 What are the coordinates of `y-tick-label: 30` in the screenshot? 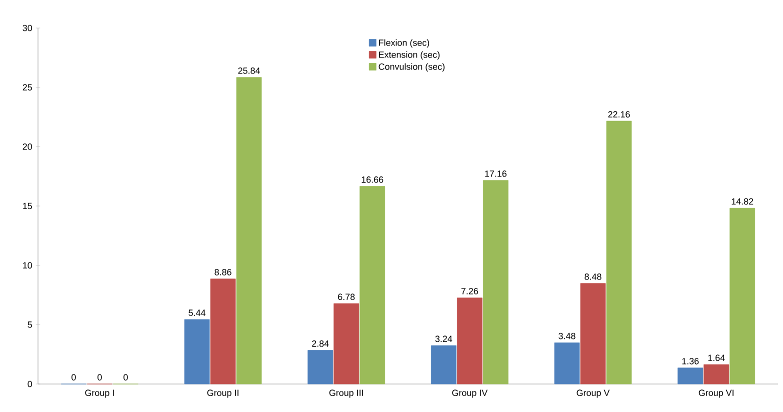 It's located at (27, 28).